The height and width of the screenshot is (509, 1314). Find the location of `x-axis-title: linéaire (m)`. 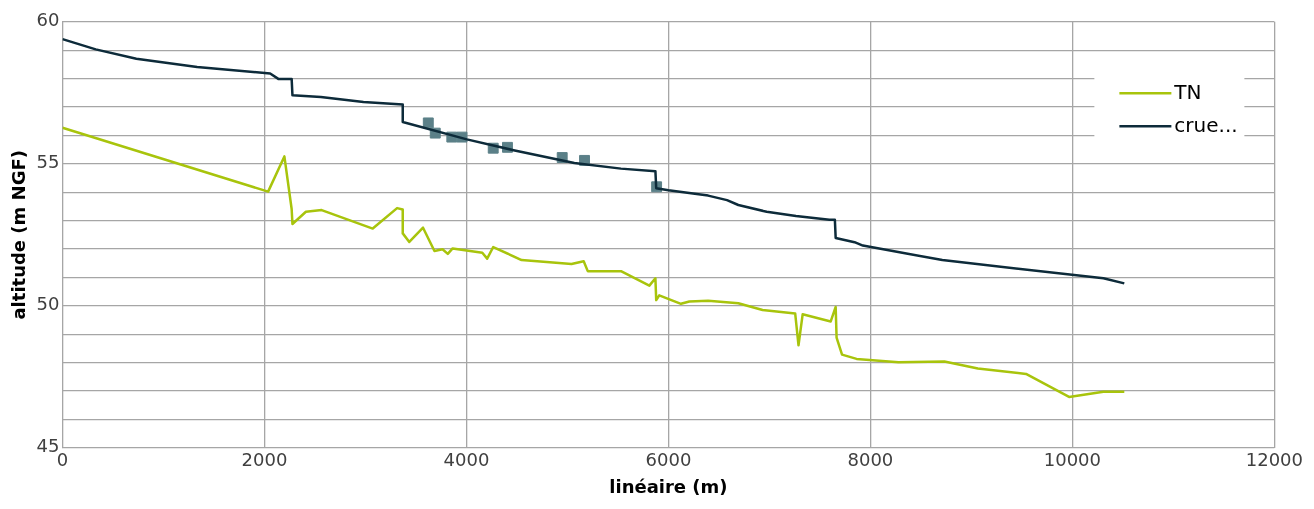

x-axis-title: linéaire (m) is located at coordinates (668, 486).